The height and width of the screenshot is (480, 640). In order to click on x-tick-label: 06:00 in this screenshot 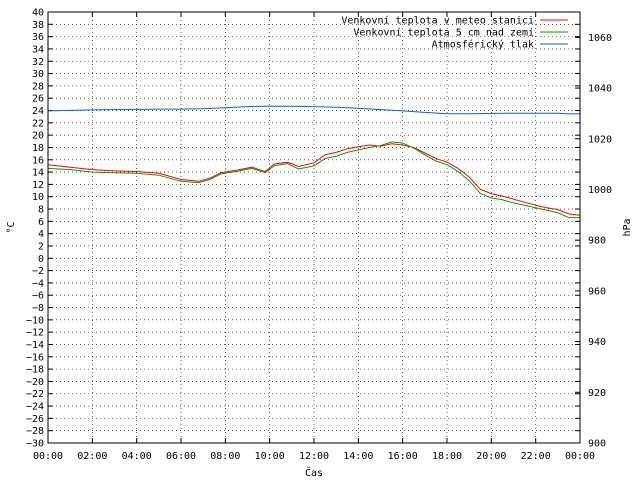, I will do `click(181, 456)`.